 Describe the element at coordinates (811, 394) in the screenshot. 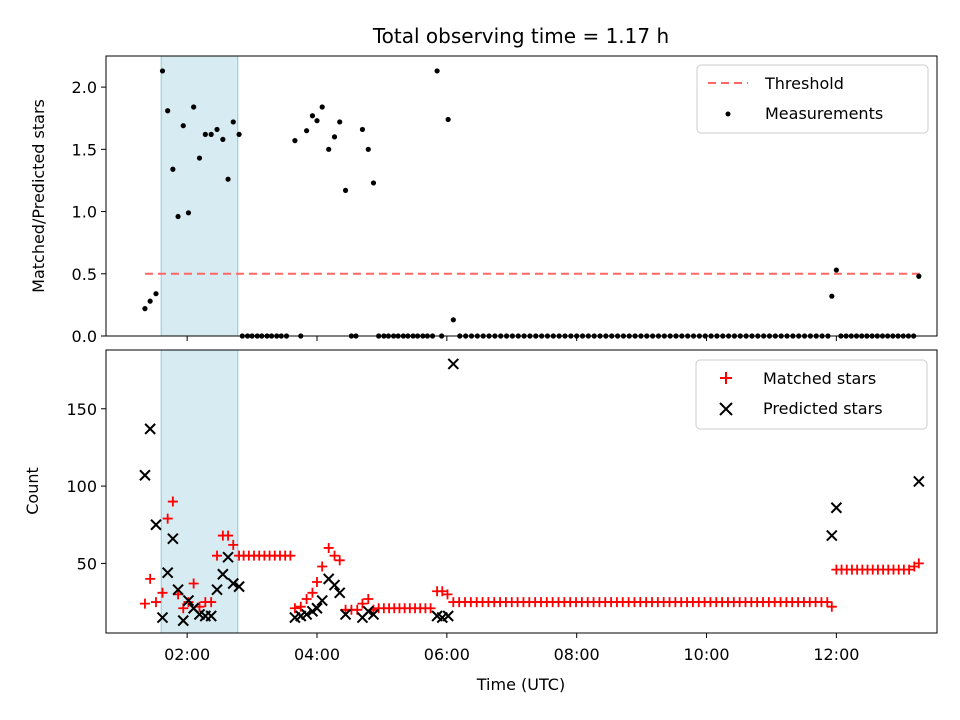

I see `bottom-legend-box` at that location.